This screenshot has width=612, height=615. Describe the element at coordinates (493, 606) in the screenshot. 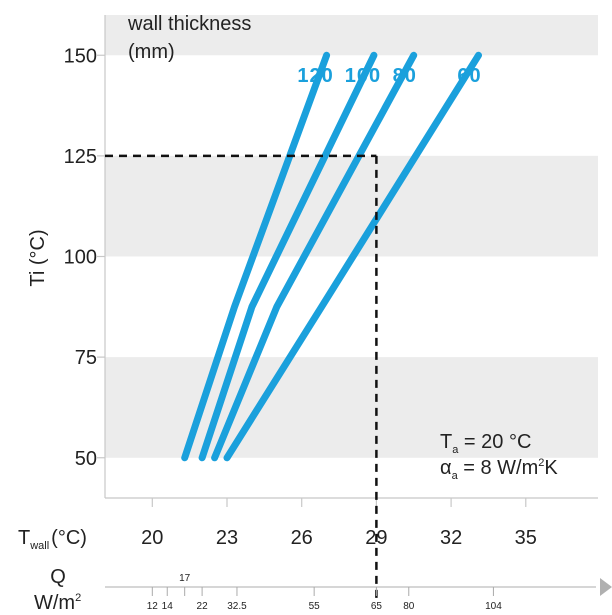

I see `q-tick-label: 104` at that location.